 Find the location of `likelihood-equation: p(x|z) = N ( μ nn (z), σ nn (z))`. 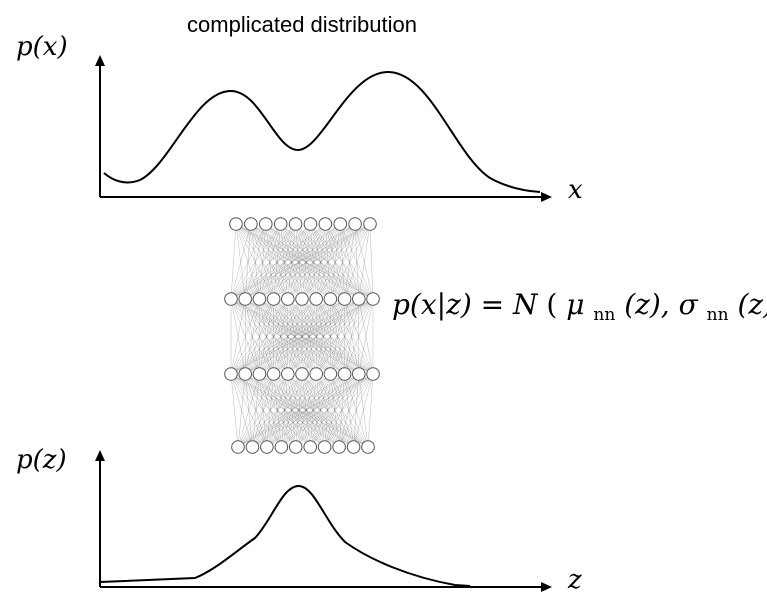

likelihood-equation: p(x|z) = N ( μ nn (z), σ nn (z)) is located at coordinates (579, 307).